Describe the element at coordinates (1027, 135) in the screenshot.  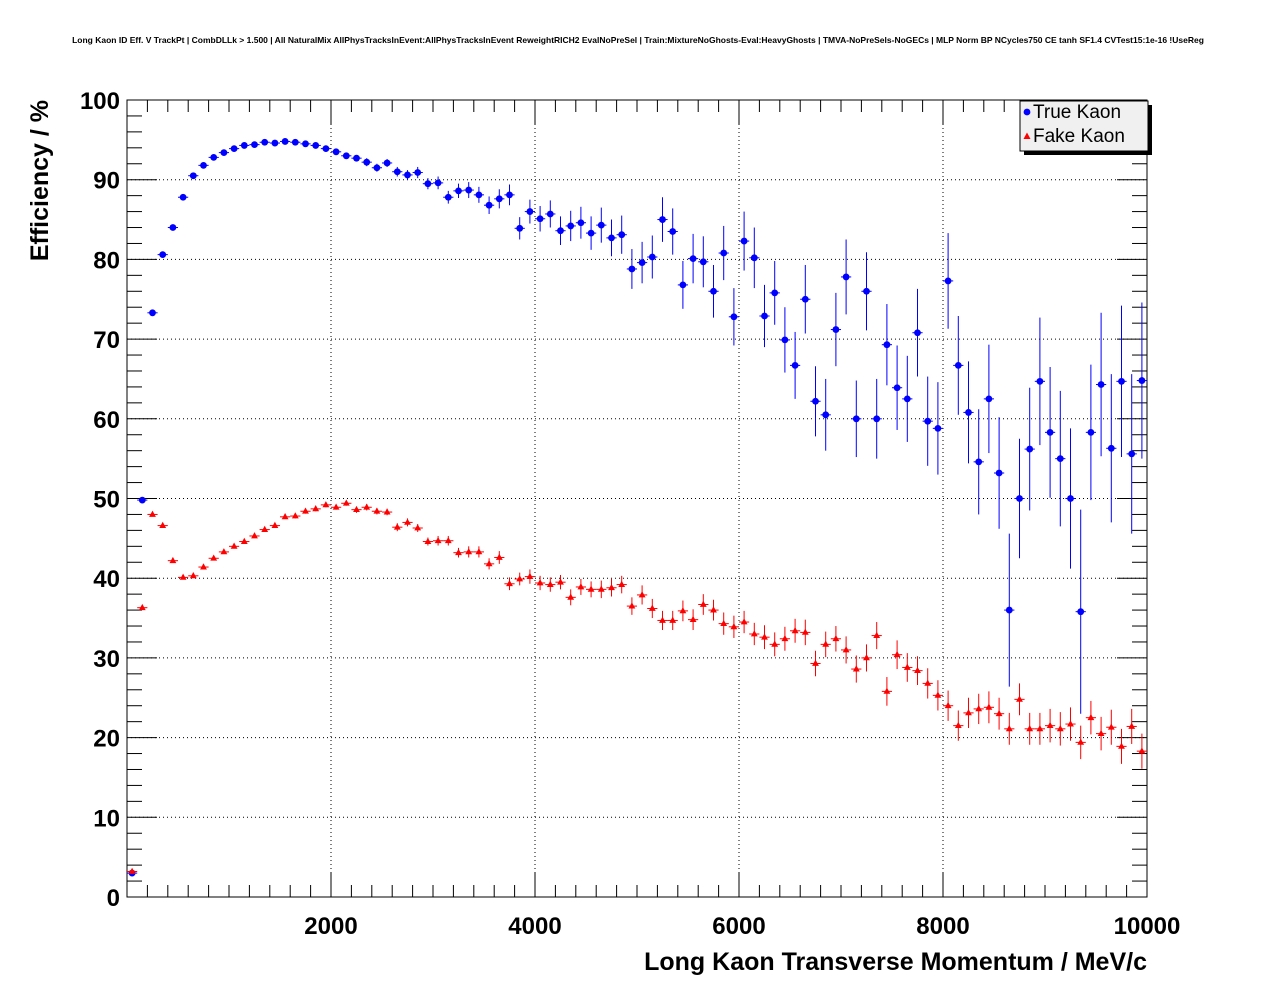
I see `legend-marker-fake-kaon` at that location.